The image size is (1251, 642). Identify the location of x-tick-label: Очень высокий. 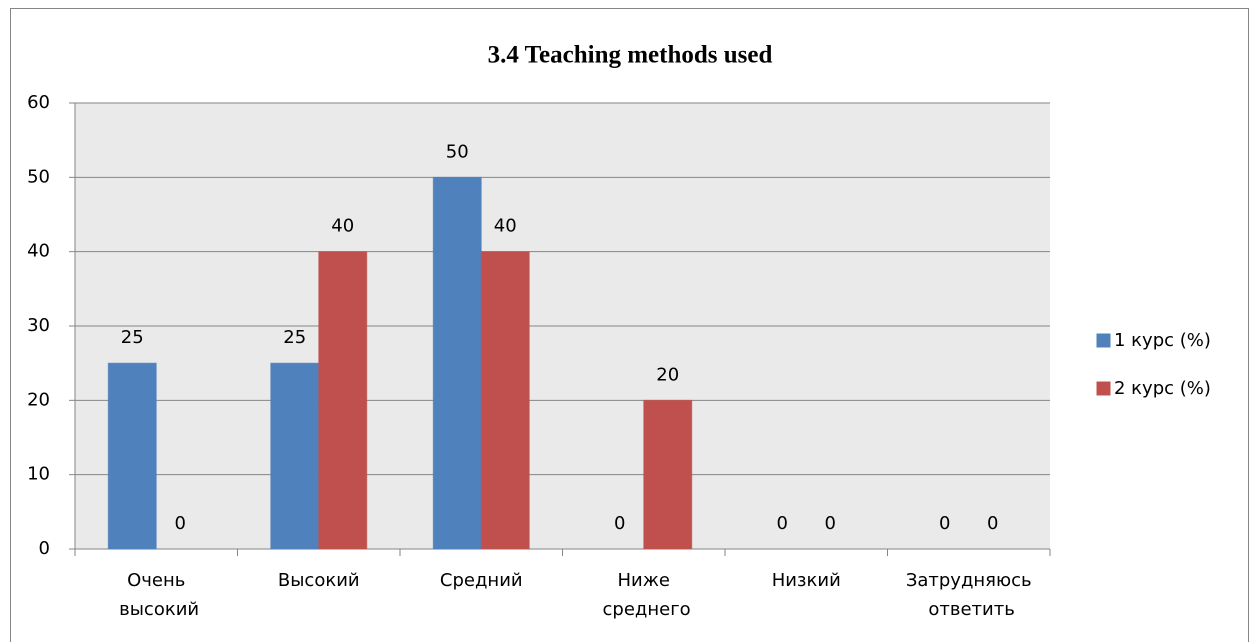
(156, 595).